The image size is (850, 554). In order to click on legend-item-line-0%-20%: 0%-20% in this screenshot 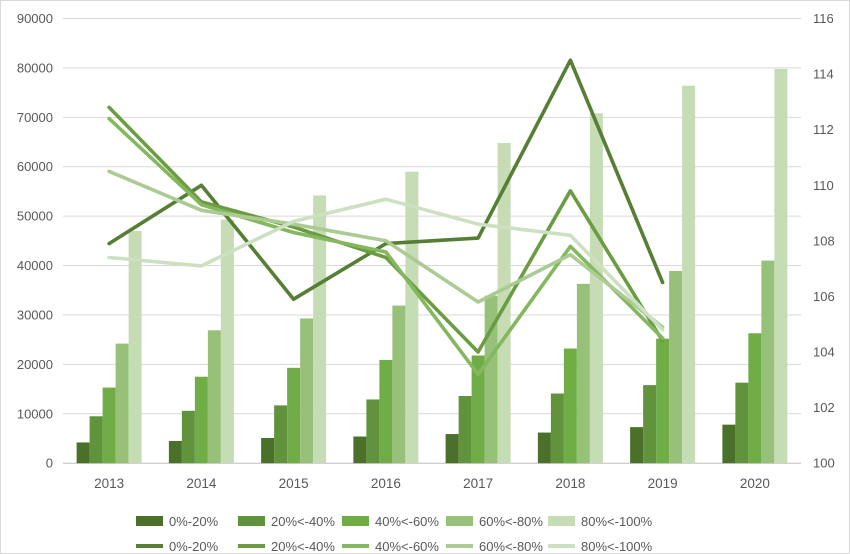, I will do `click(177, 546)`.